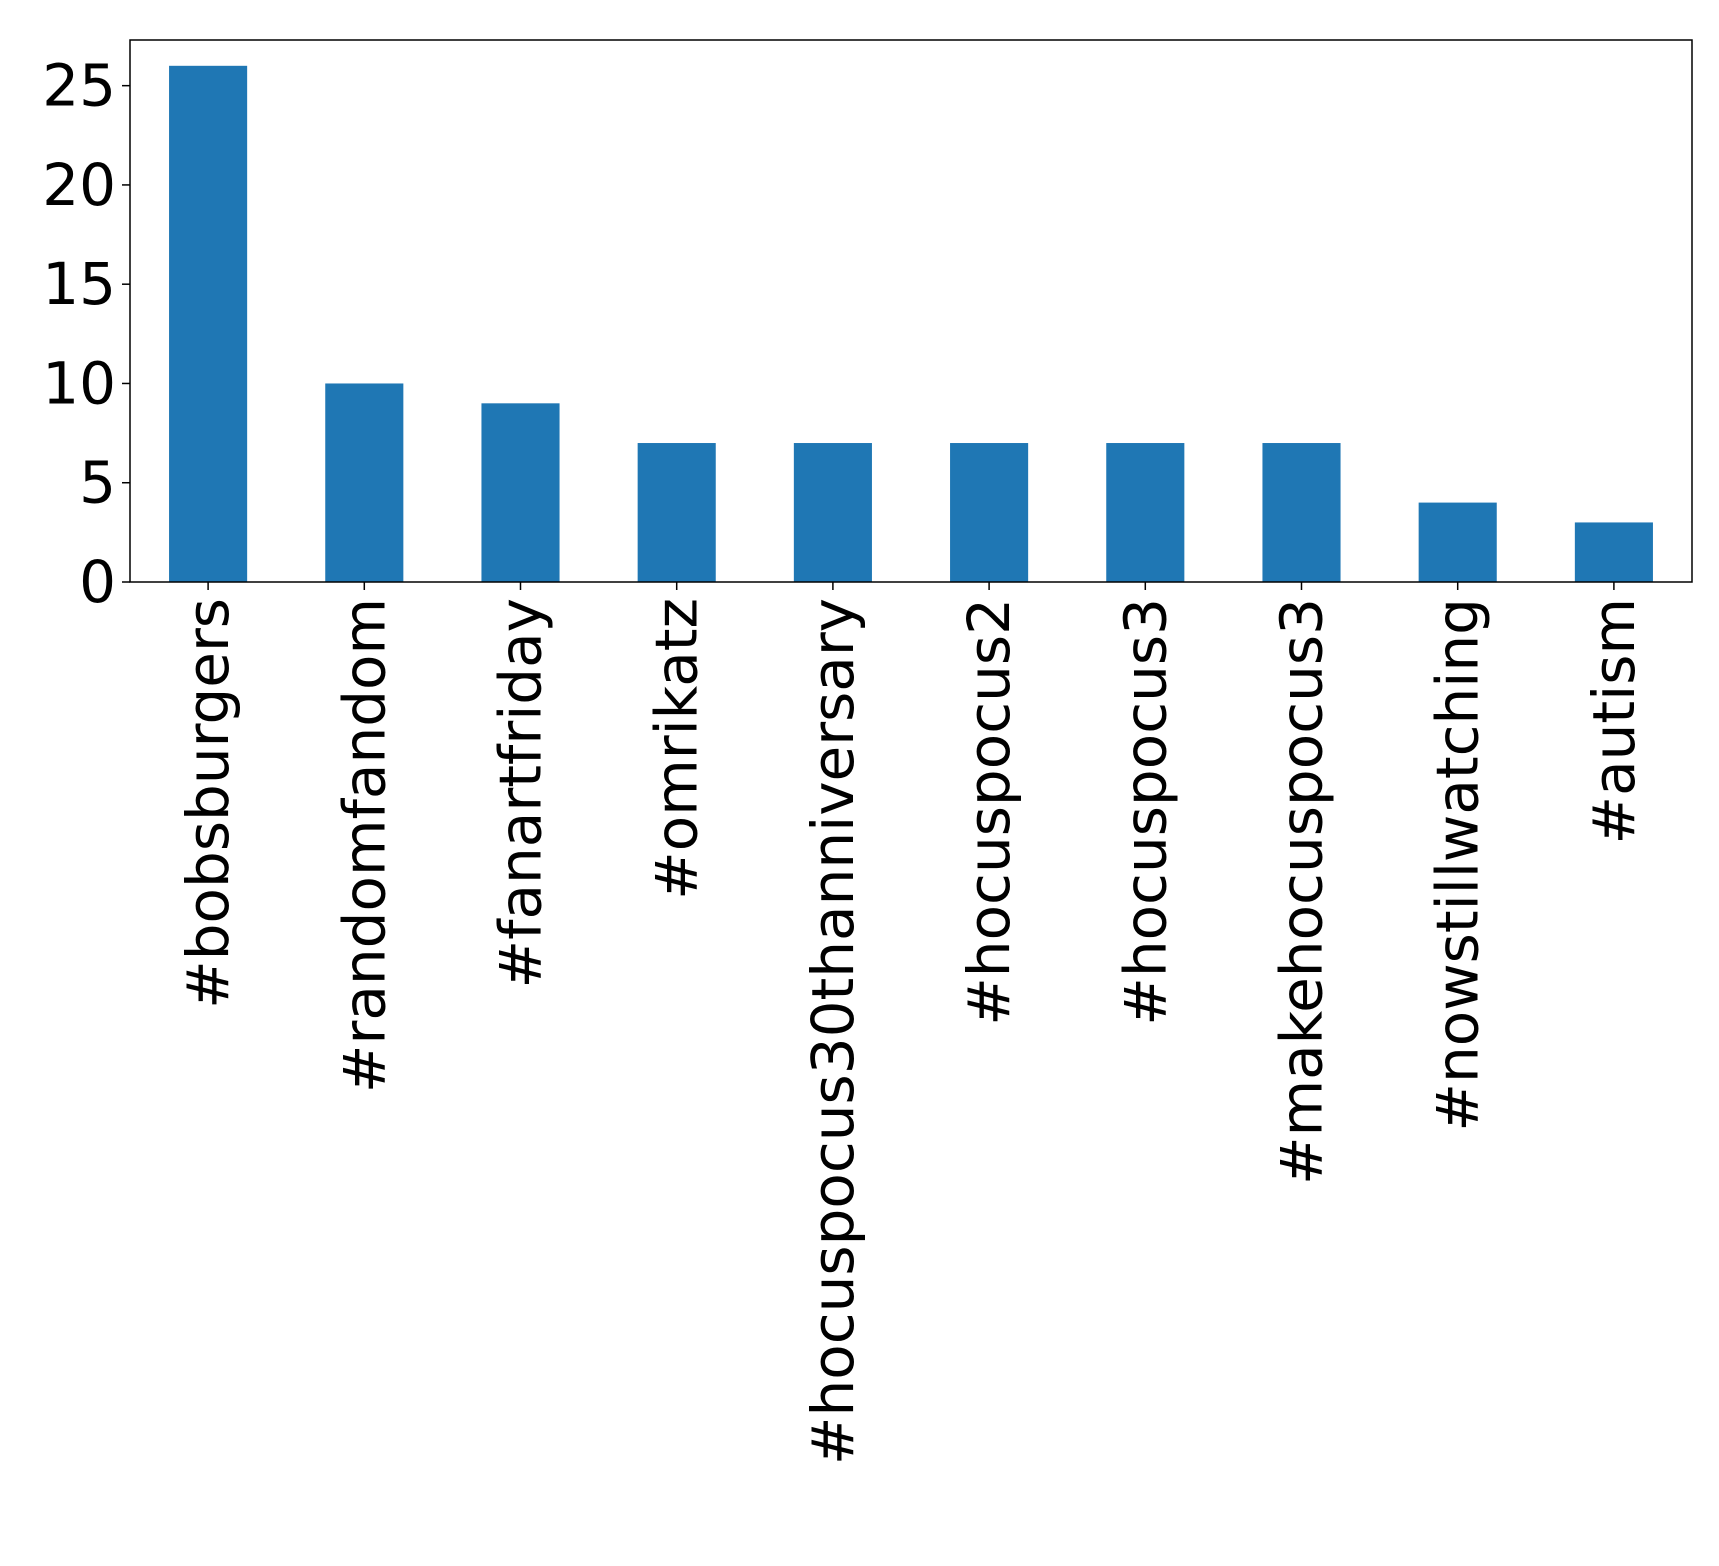 The width and height of the screenshot is (1719, 1566). What do you see at coordinates (86, 334) in the screenshot?
I see `y-axis: 0 5 10 15 20 25` at bounding box center [86, 334].